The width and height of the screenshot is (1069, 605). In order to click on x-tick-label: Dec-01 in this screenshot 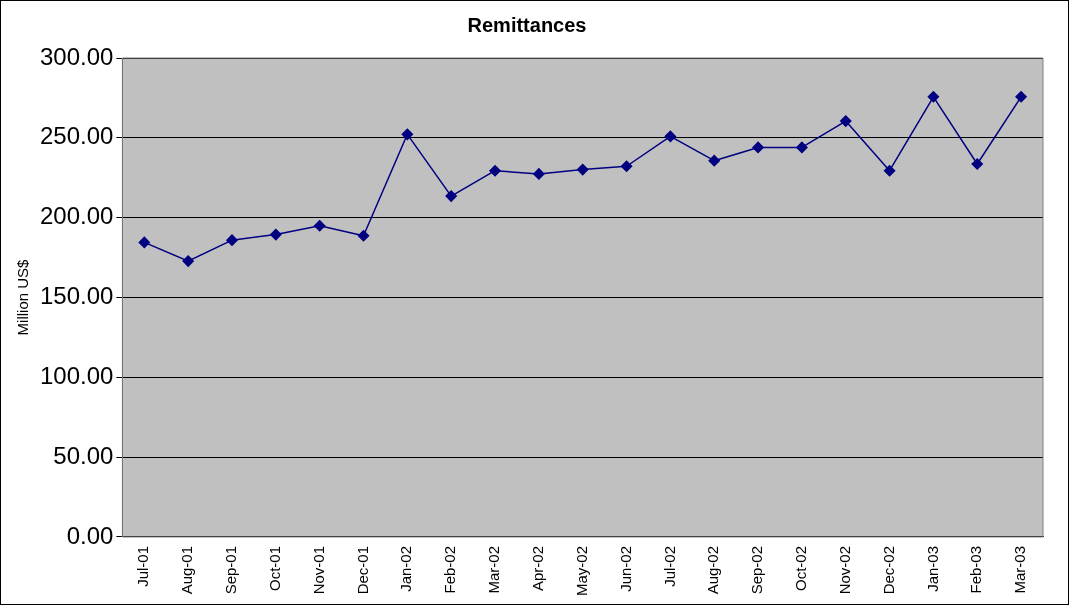, I will do `click(362, 570)`.